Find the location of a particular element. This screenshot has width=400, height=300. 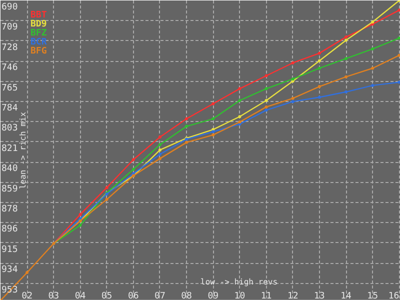

x-tick-label: 02 is located at coordinates (27, 296).